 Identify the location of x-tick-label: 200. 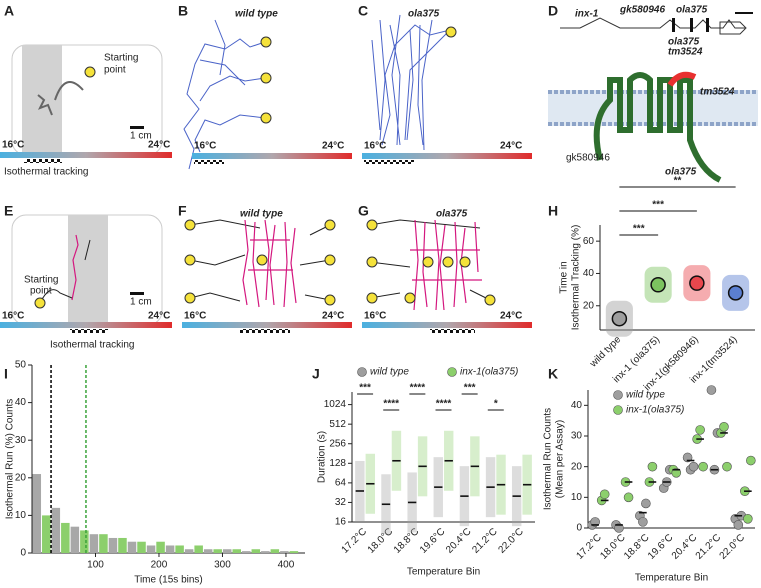
(159, 565).